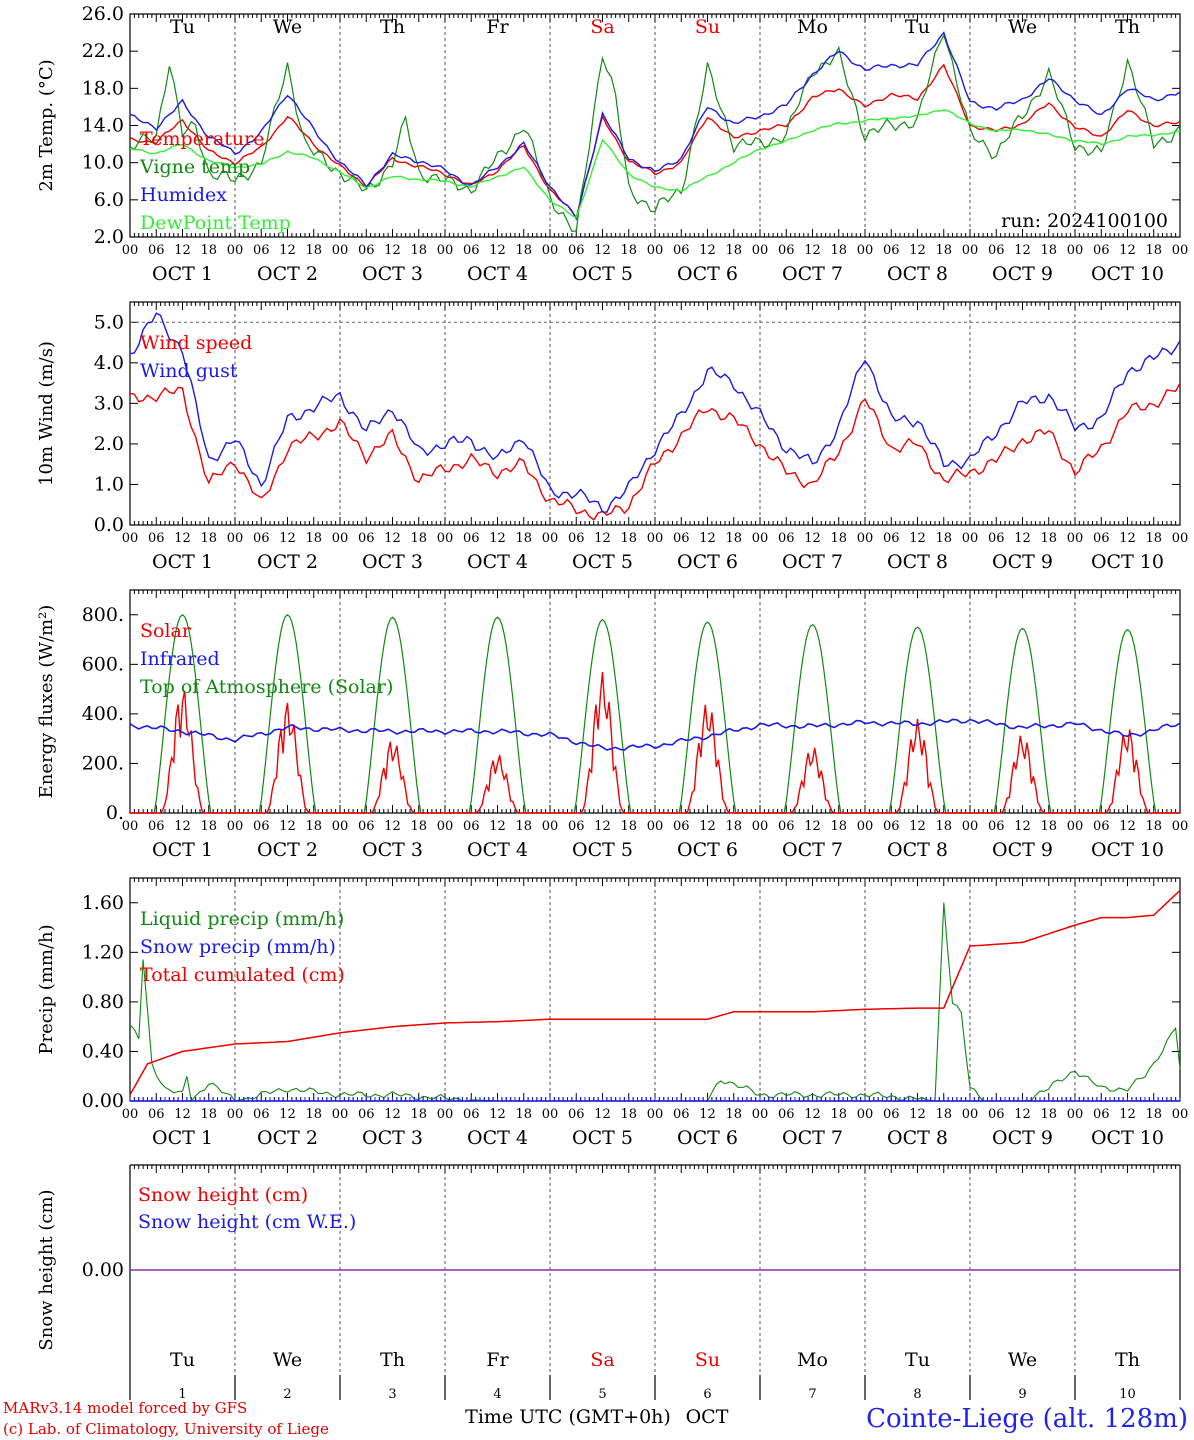 The width and height of the screenshot is (1194, 1440). What do you see at coordinates (602, 27) in the screenshot?
I see `day-of-week-label: Sa` at bounding box center [602, 27].